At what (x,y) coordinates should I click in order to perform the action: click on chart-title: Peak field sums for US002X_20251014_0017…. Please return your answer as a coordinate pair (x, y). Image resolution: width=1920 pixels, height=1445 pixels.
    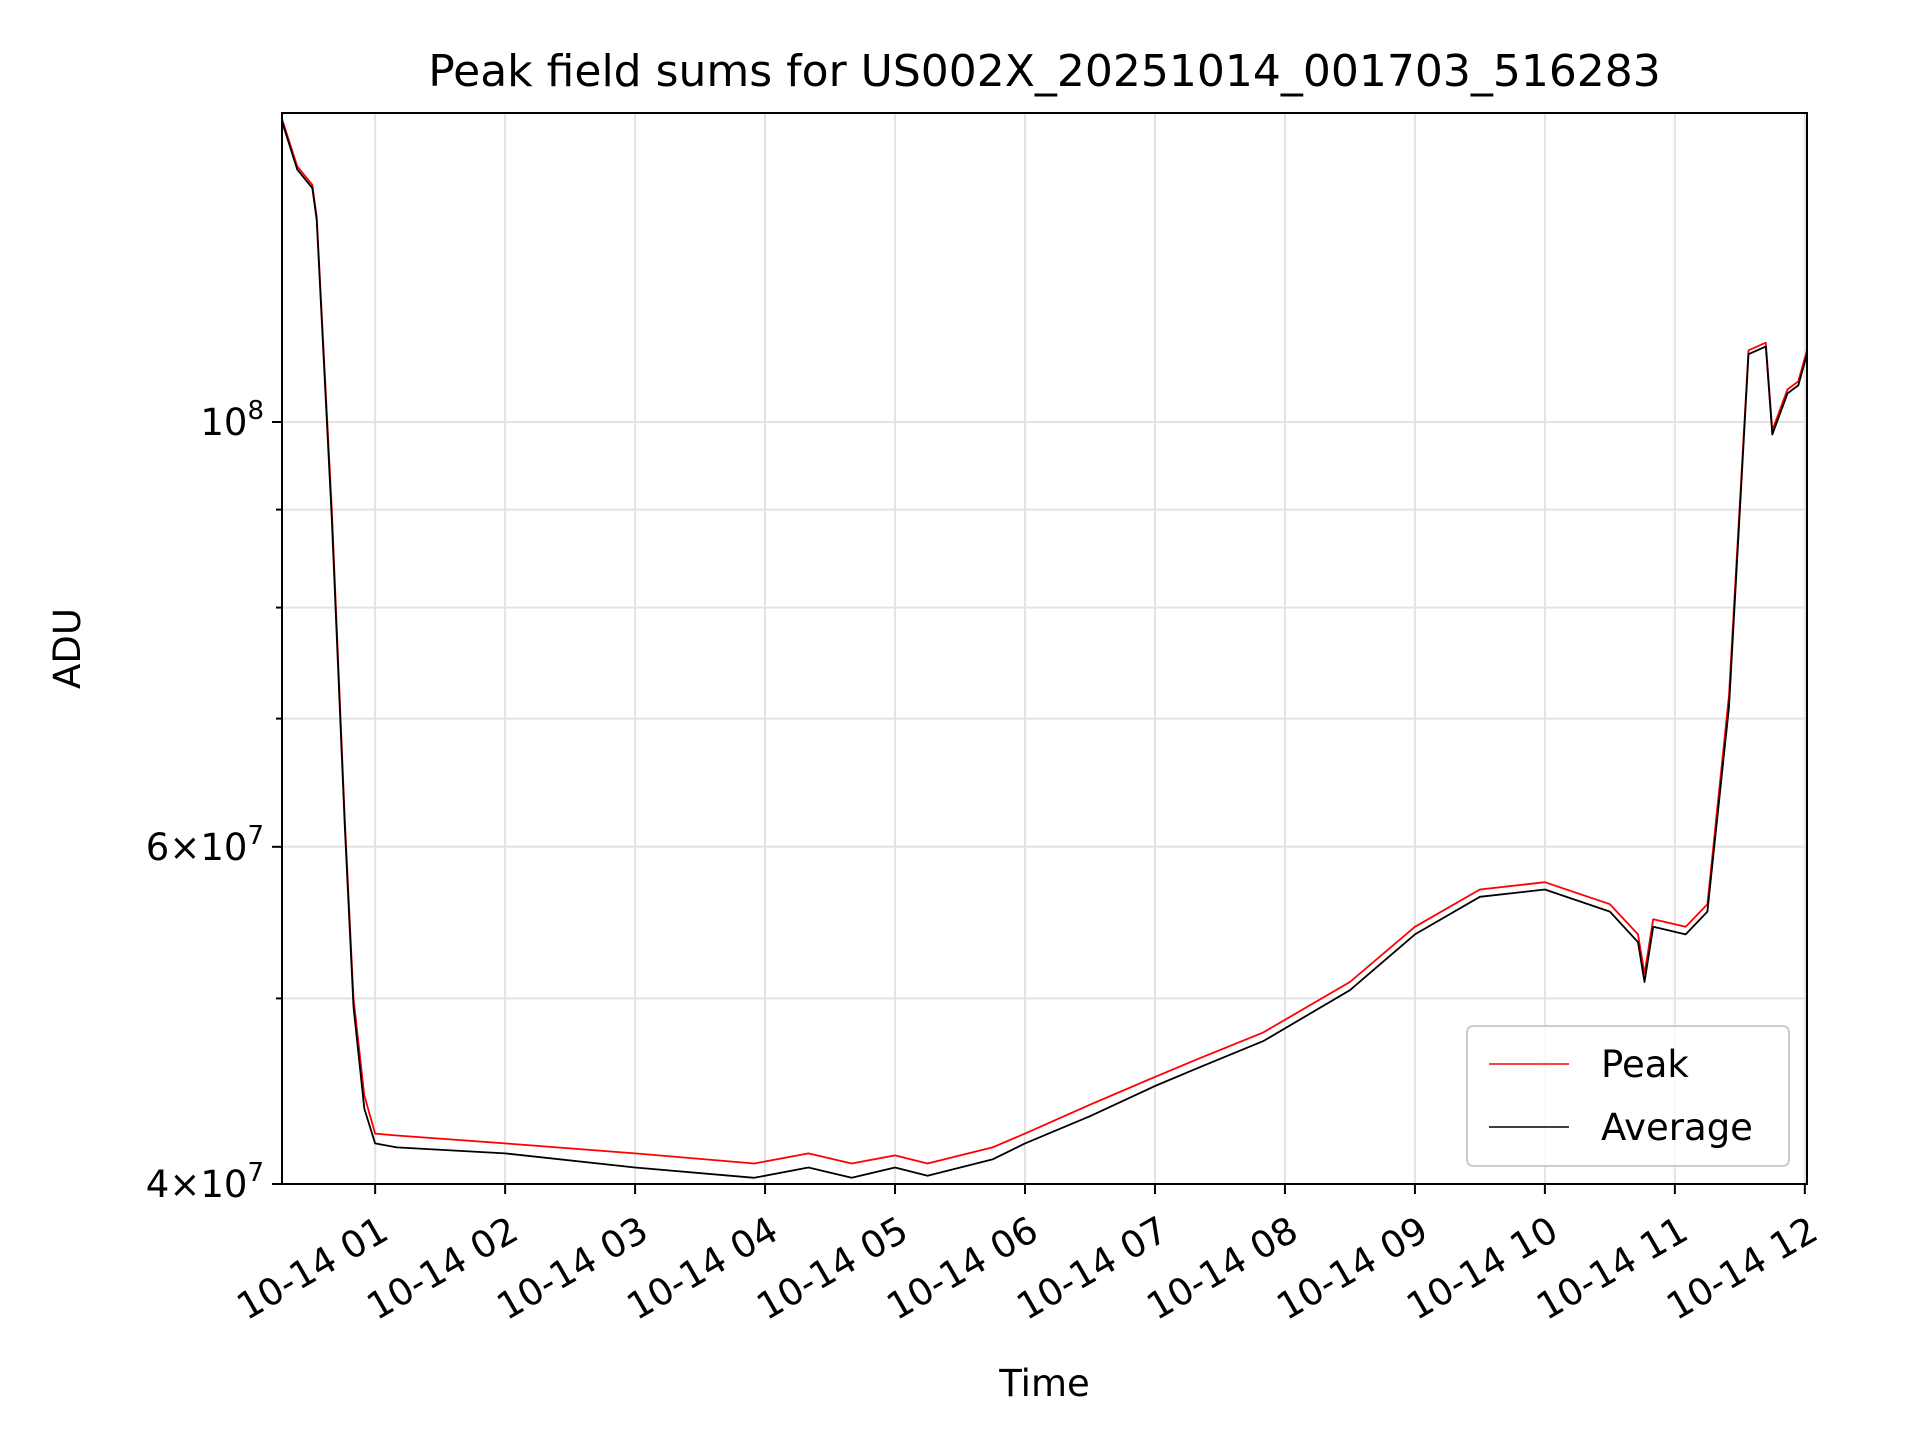
    Looking at the image, I should click on (1044, 71).